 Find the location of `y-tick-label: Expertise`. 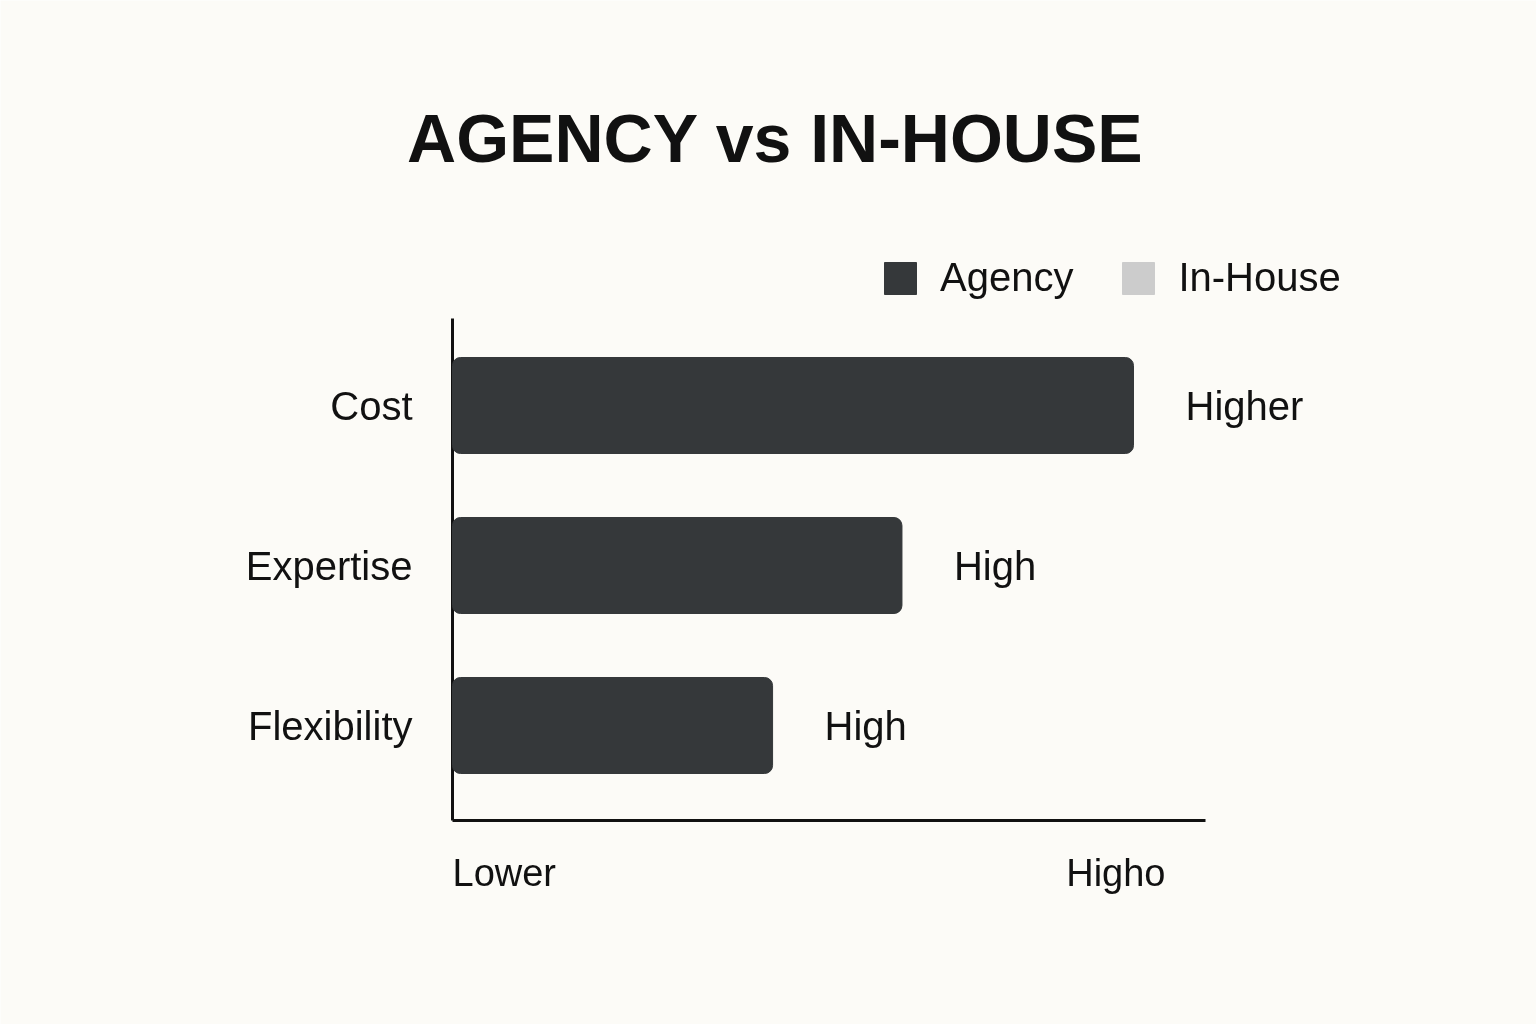

y-tick-label: Expertise is located at coordinates (329, 565).